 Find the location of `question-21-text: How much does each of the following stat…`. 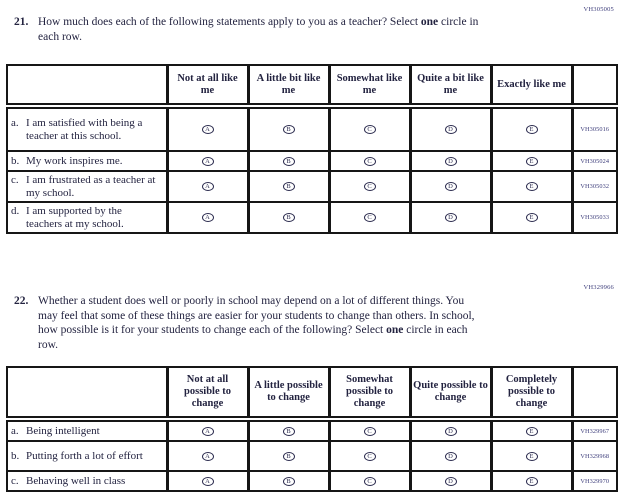

question-21-text: How much does each of the following stat… is located at coordinates (258, 29).